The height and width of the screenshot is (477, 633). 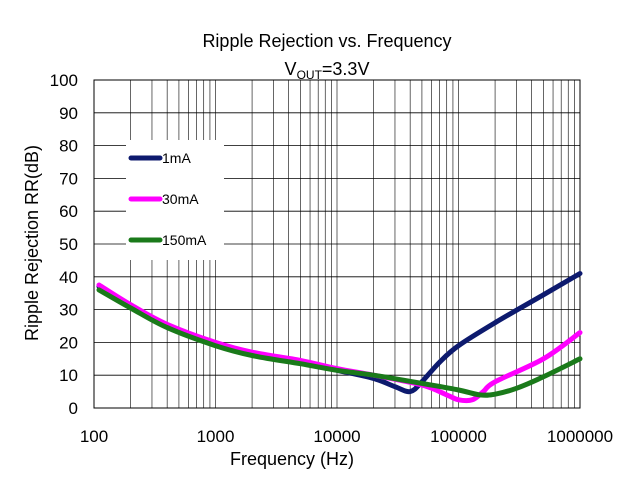 I want to click on chart-subtitle-suffix: =3.3V, so click(x=346, y=69).